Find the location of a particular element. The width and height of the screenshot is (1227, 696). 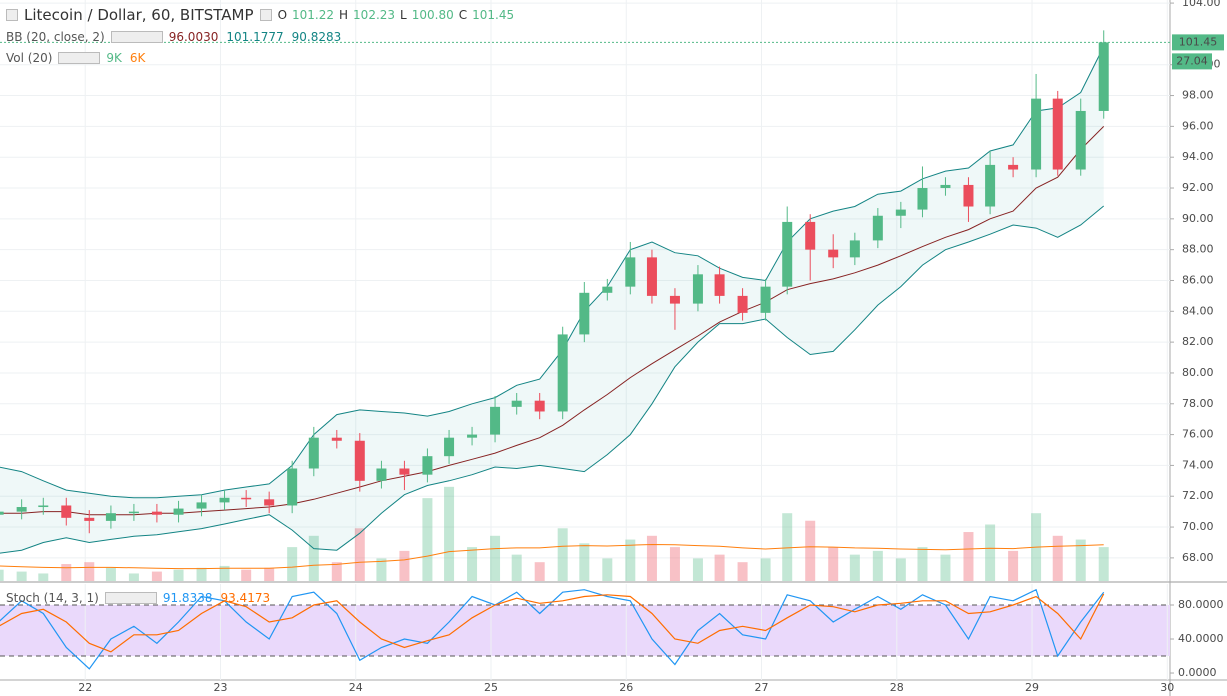

stoch-icons is located at coordinates (130, 598).